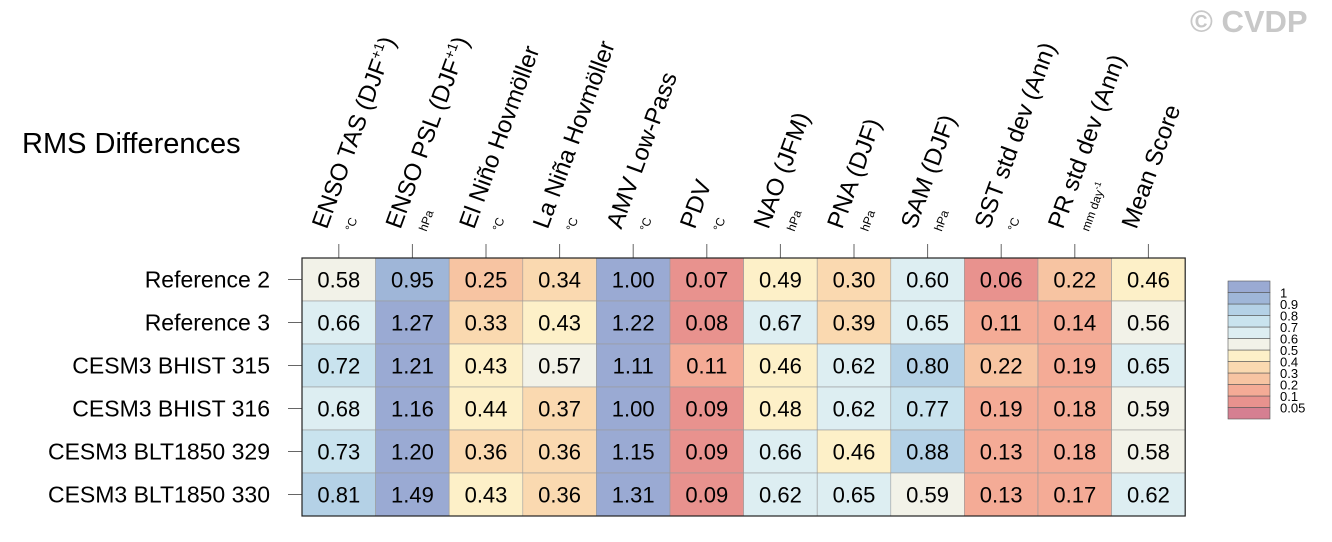  Describe the element at coordinates (338, 366) in the screenshot. I see `cell-value-label: 0.72` at that location.